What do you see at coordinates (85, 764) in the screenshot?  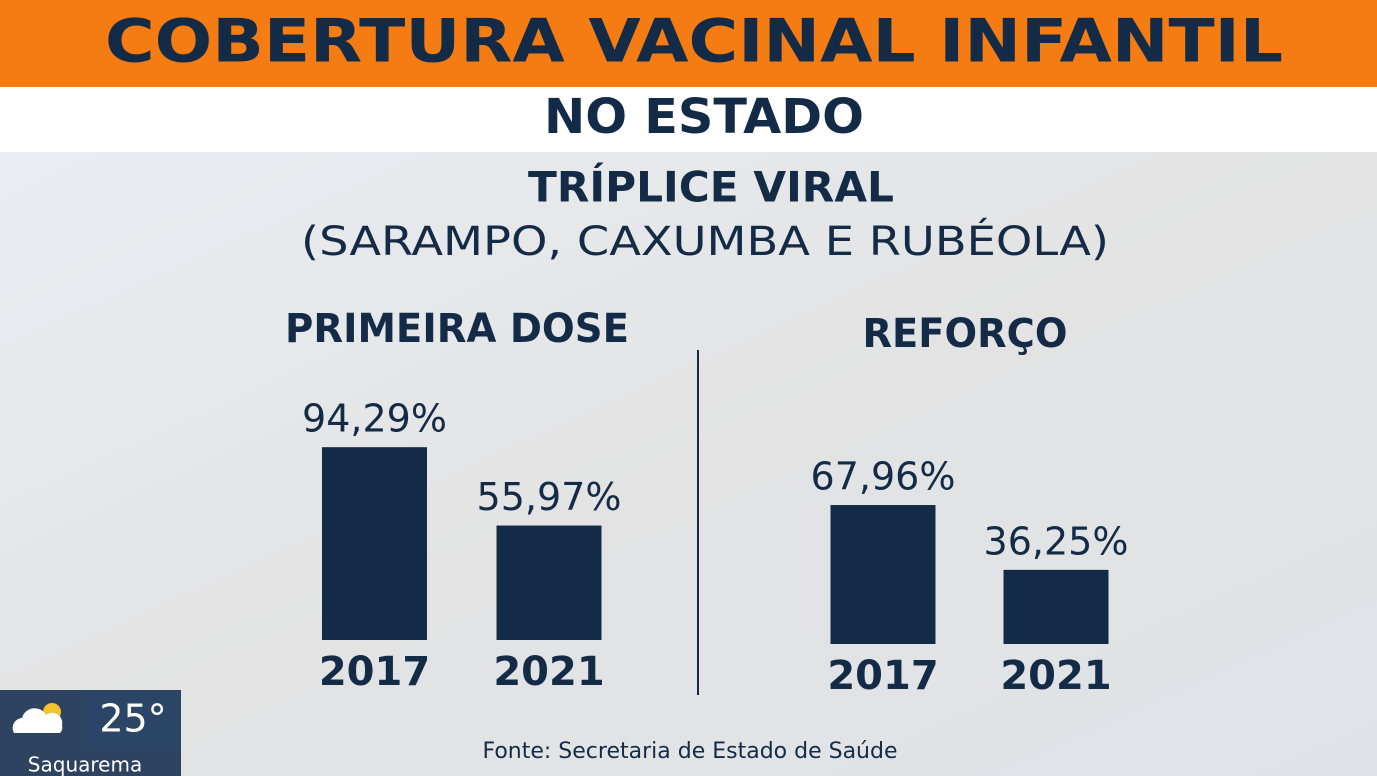 I see `city: Saquarema` at bounding box center [85, 764].